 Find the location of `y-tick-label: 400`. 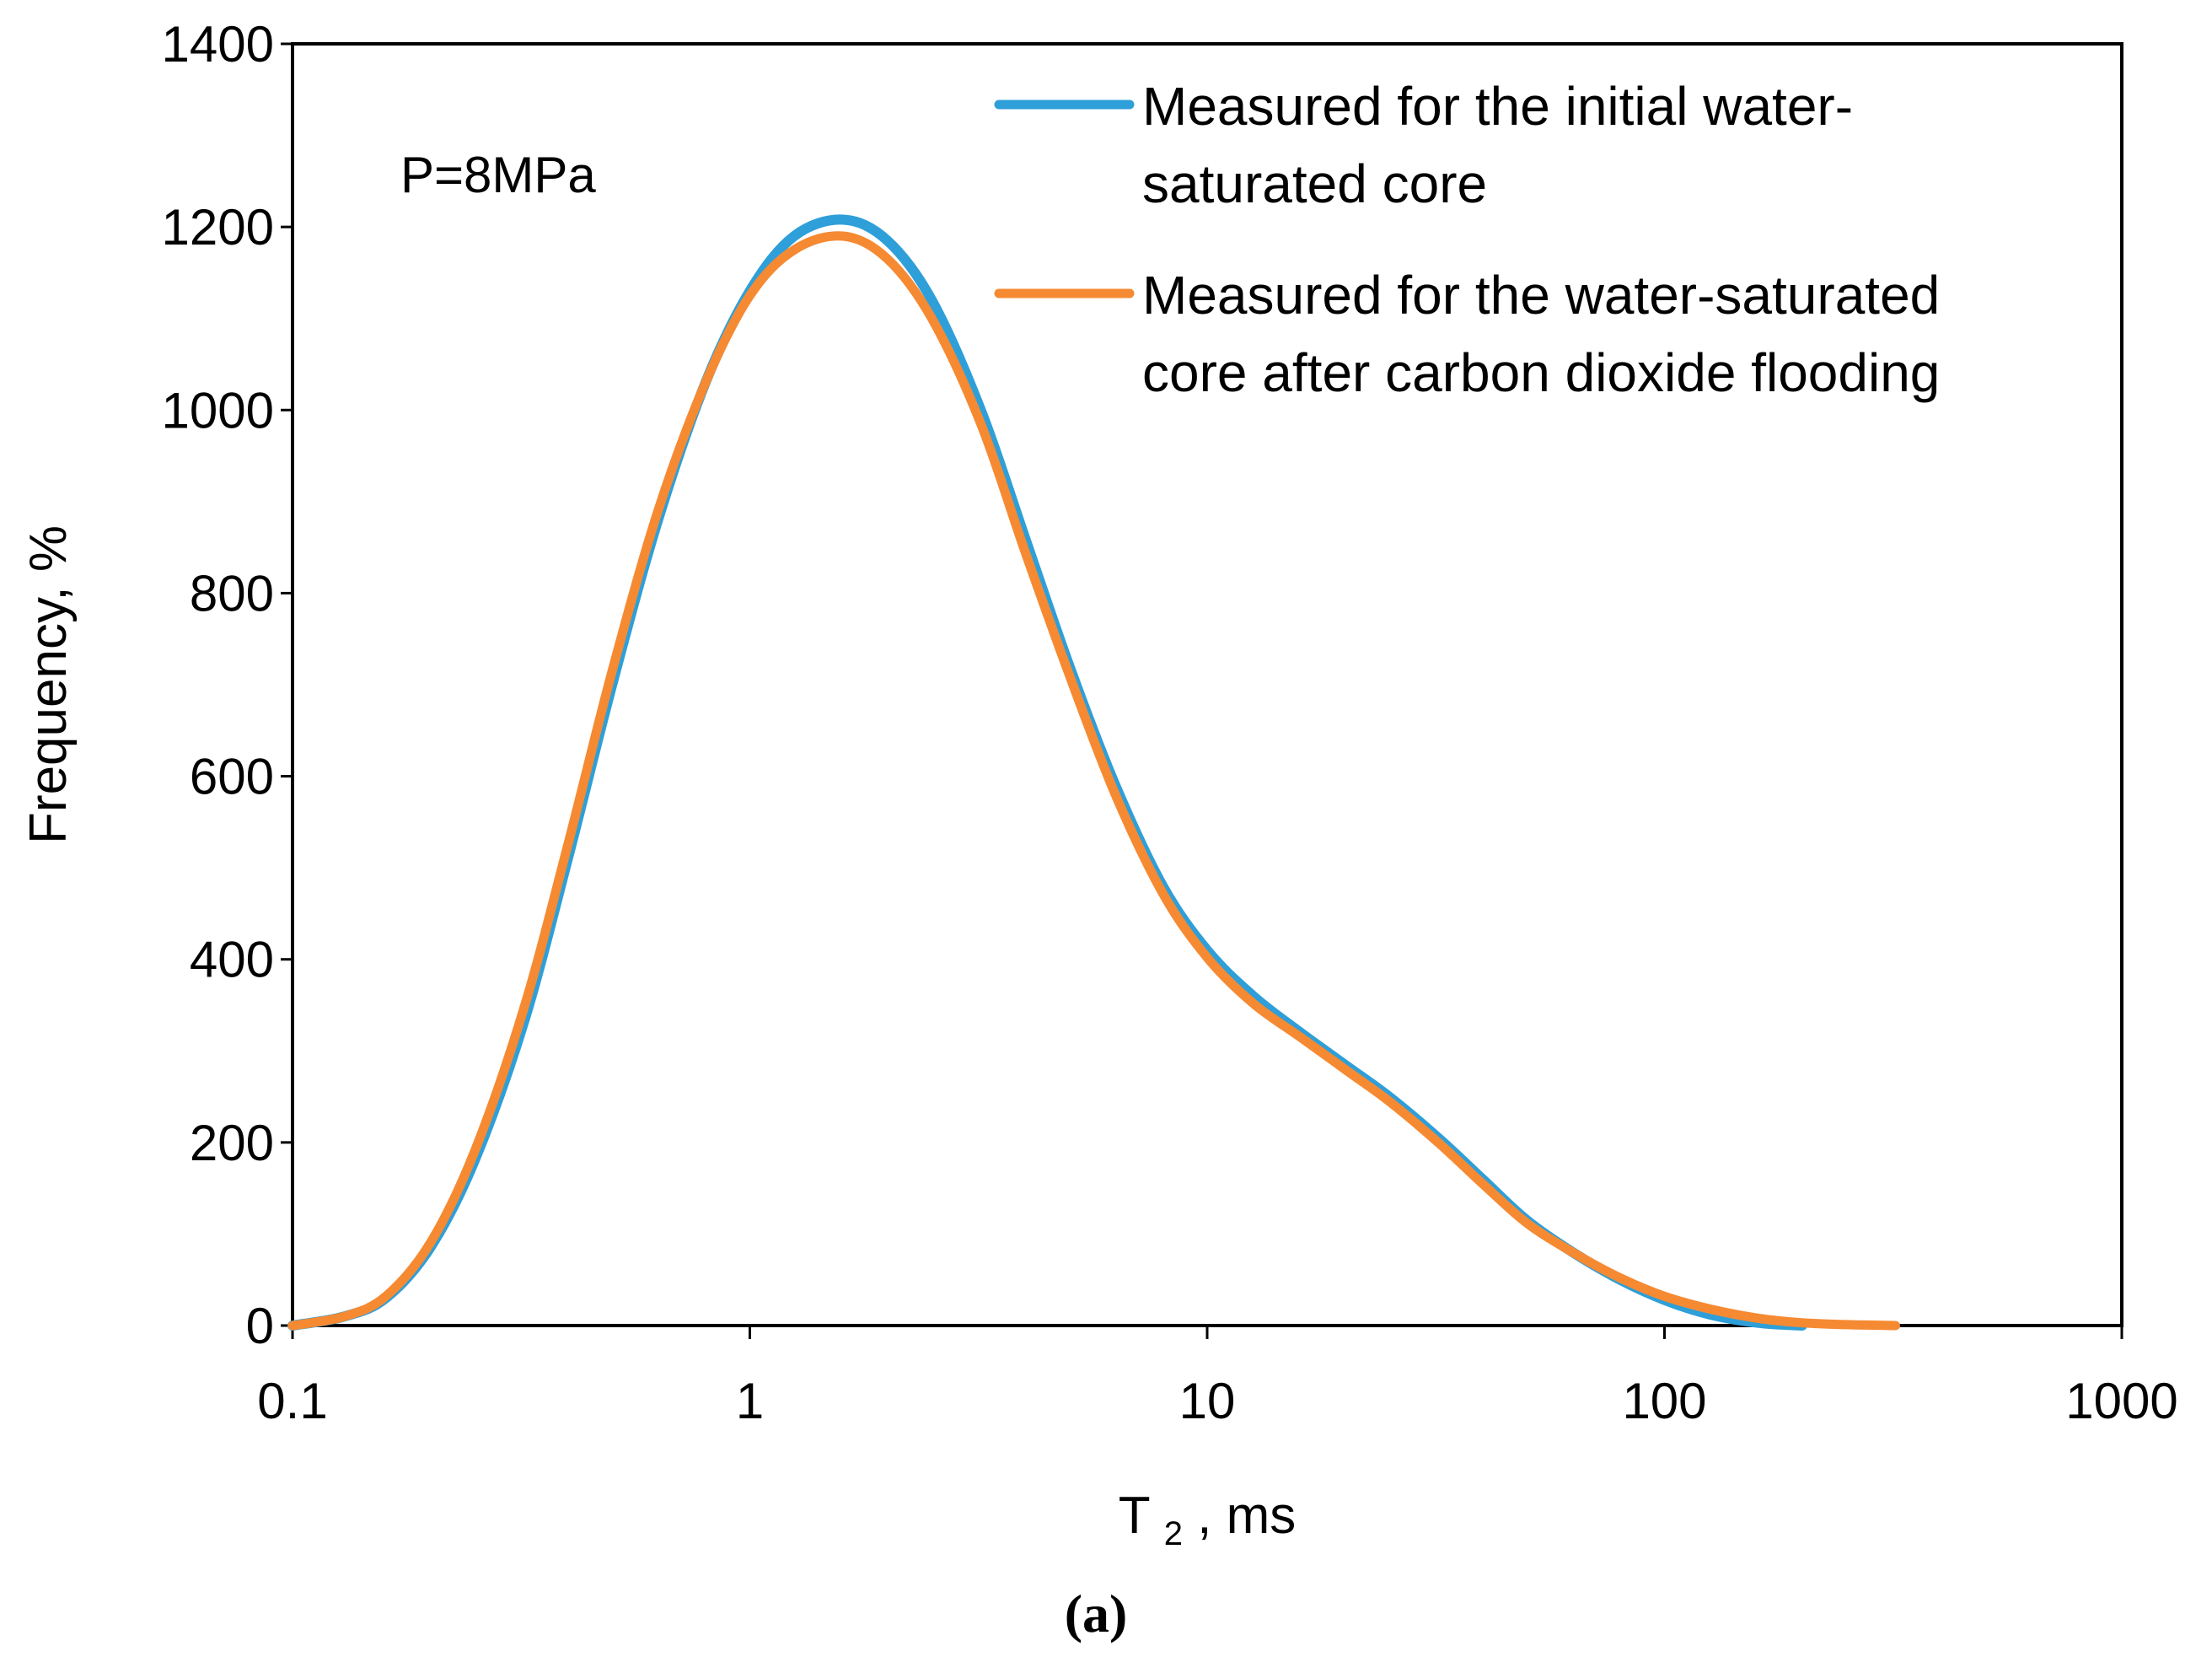

y-tick-label: 400 is located at coordinates (232, 960).